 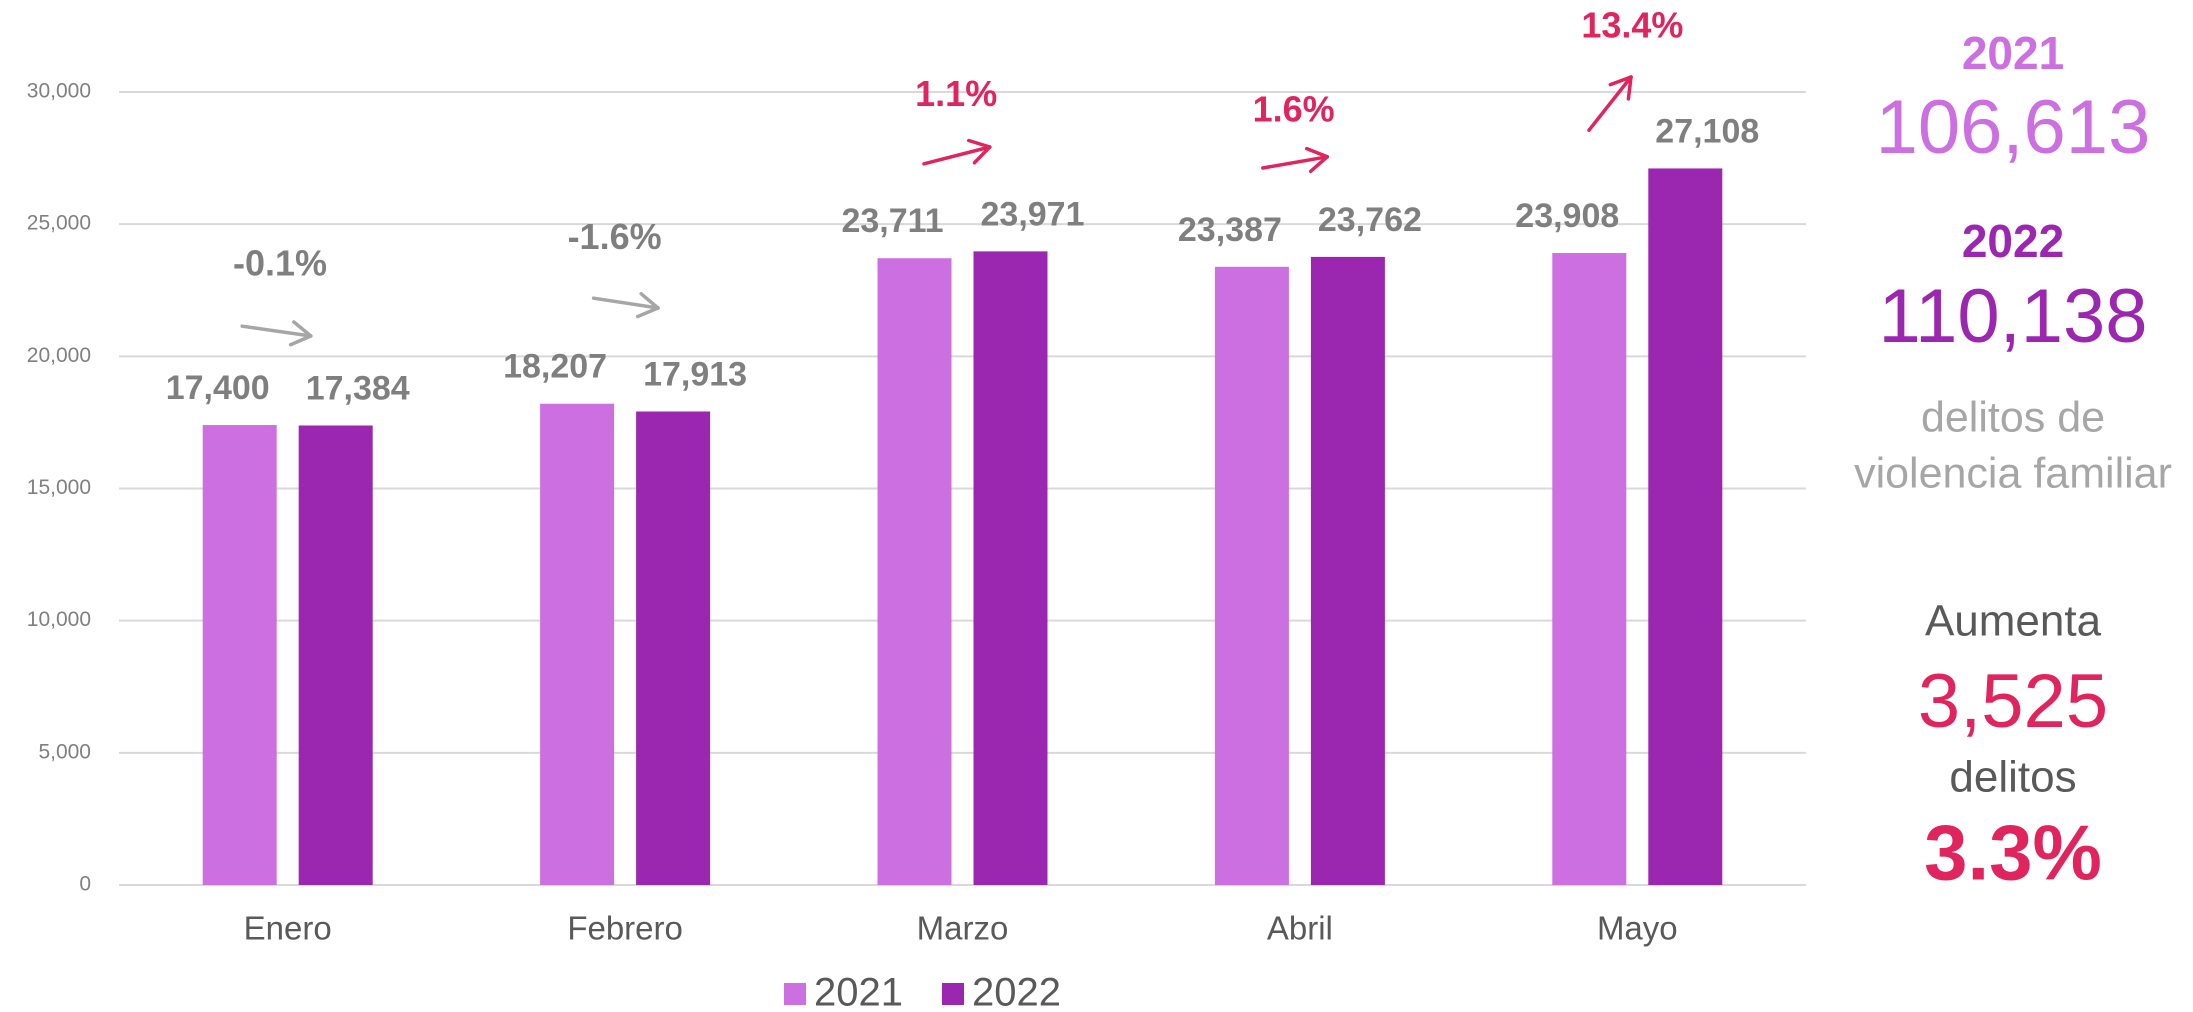 I want to click on value-label: 17,400, so click(x=218, y=388).